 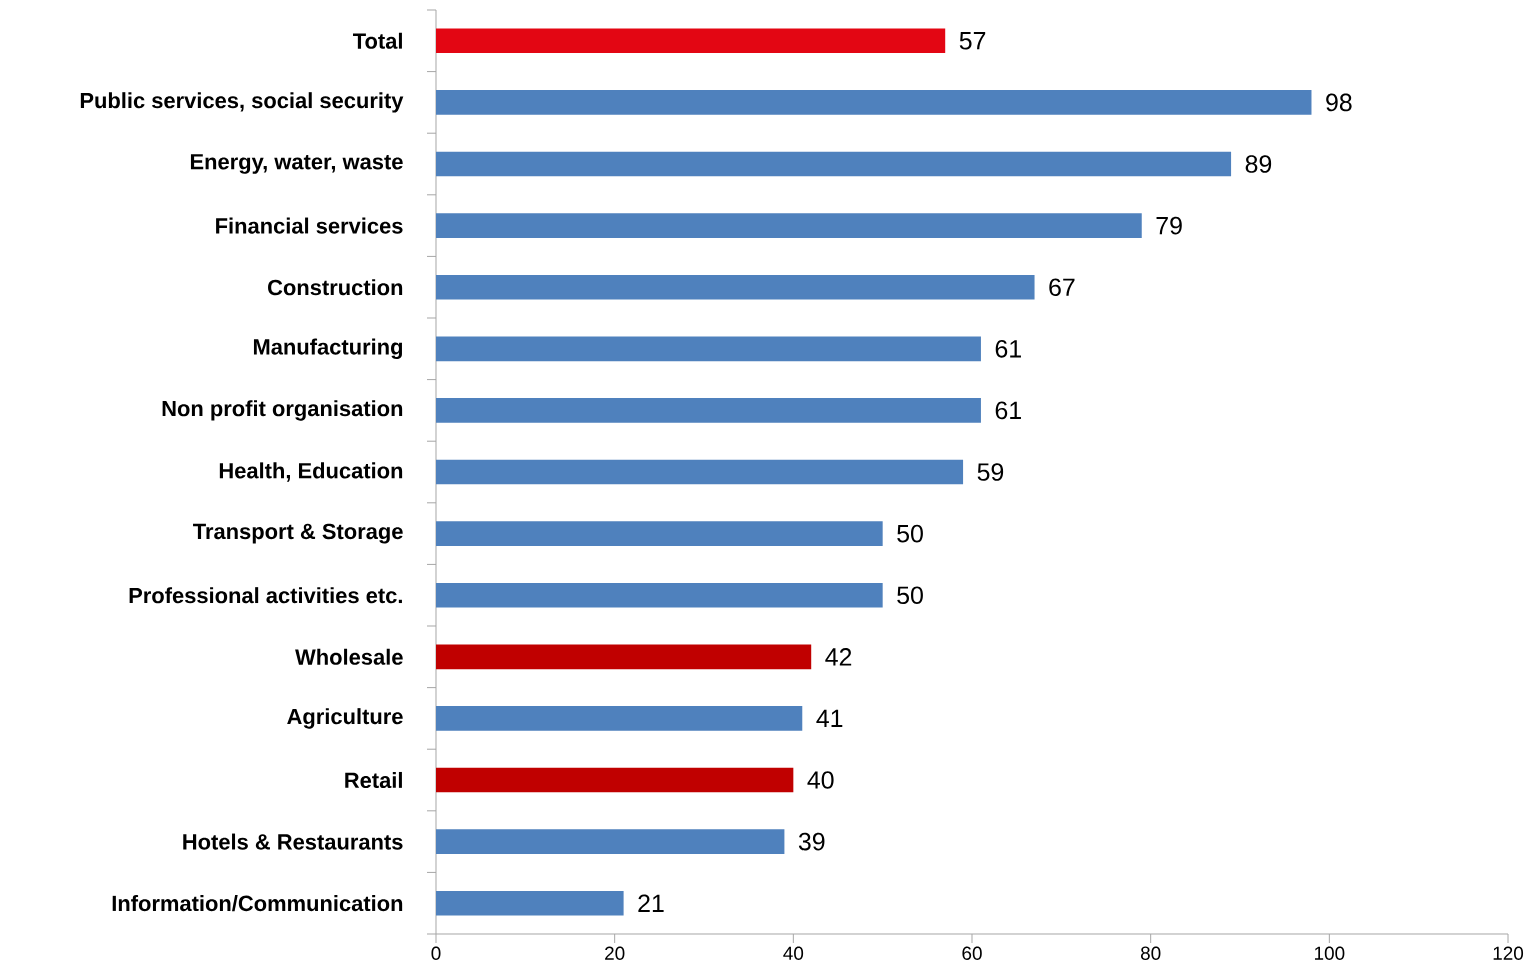 I want to click on x-tick-label: 60, so click(x=972, y=953).